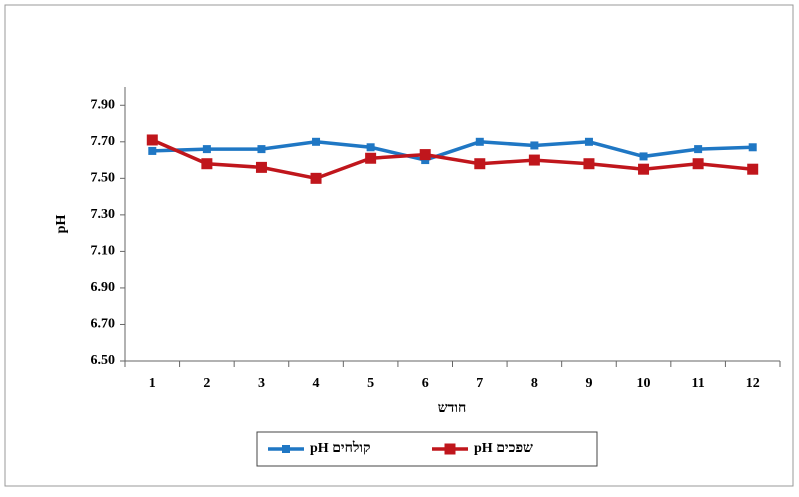  I want to click on x-tick-label: 6, so click(425, 383).